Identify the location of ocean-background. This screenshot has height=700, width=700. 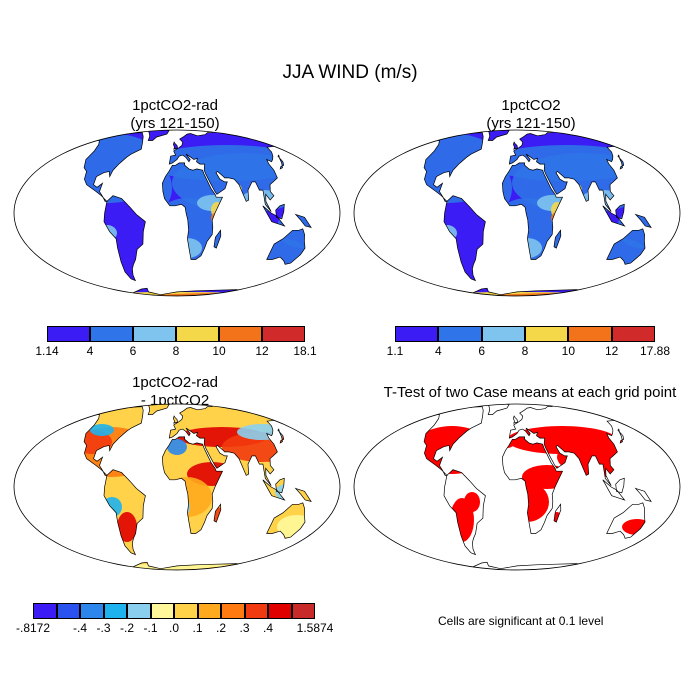
(517, 487).